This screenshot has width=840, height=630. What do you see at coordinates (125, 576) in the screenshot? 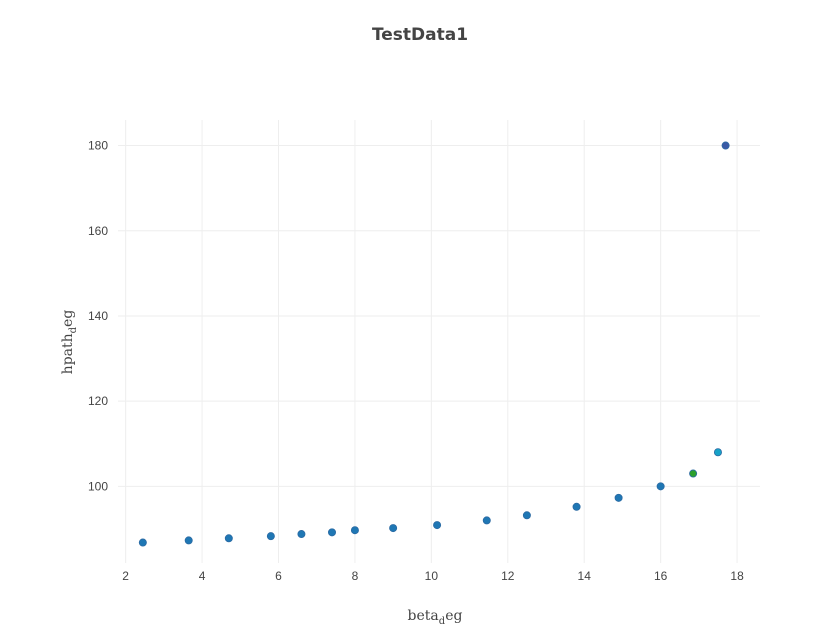
I see `x-tick-label: 2` at bounding box center [125, 576].